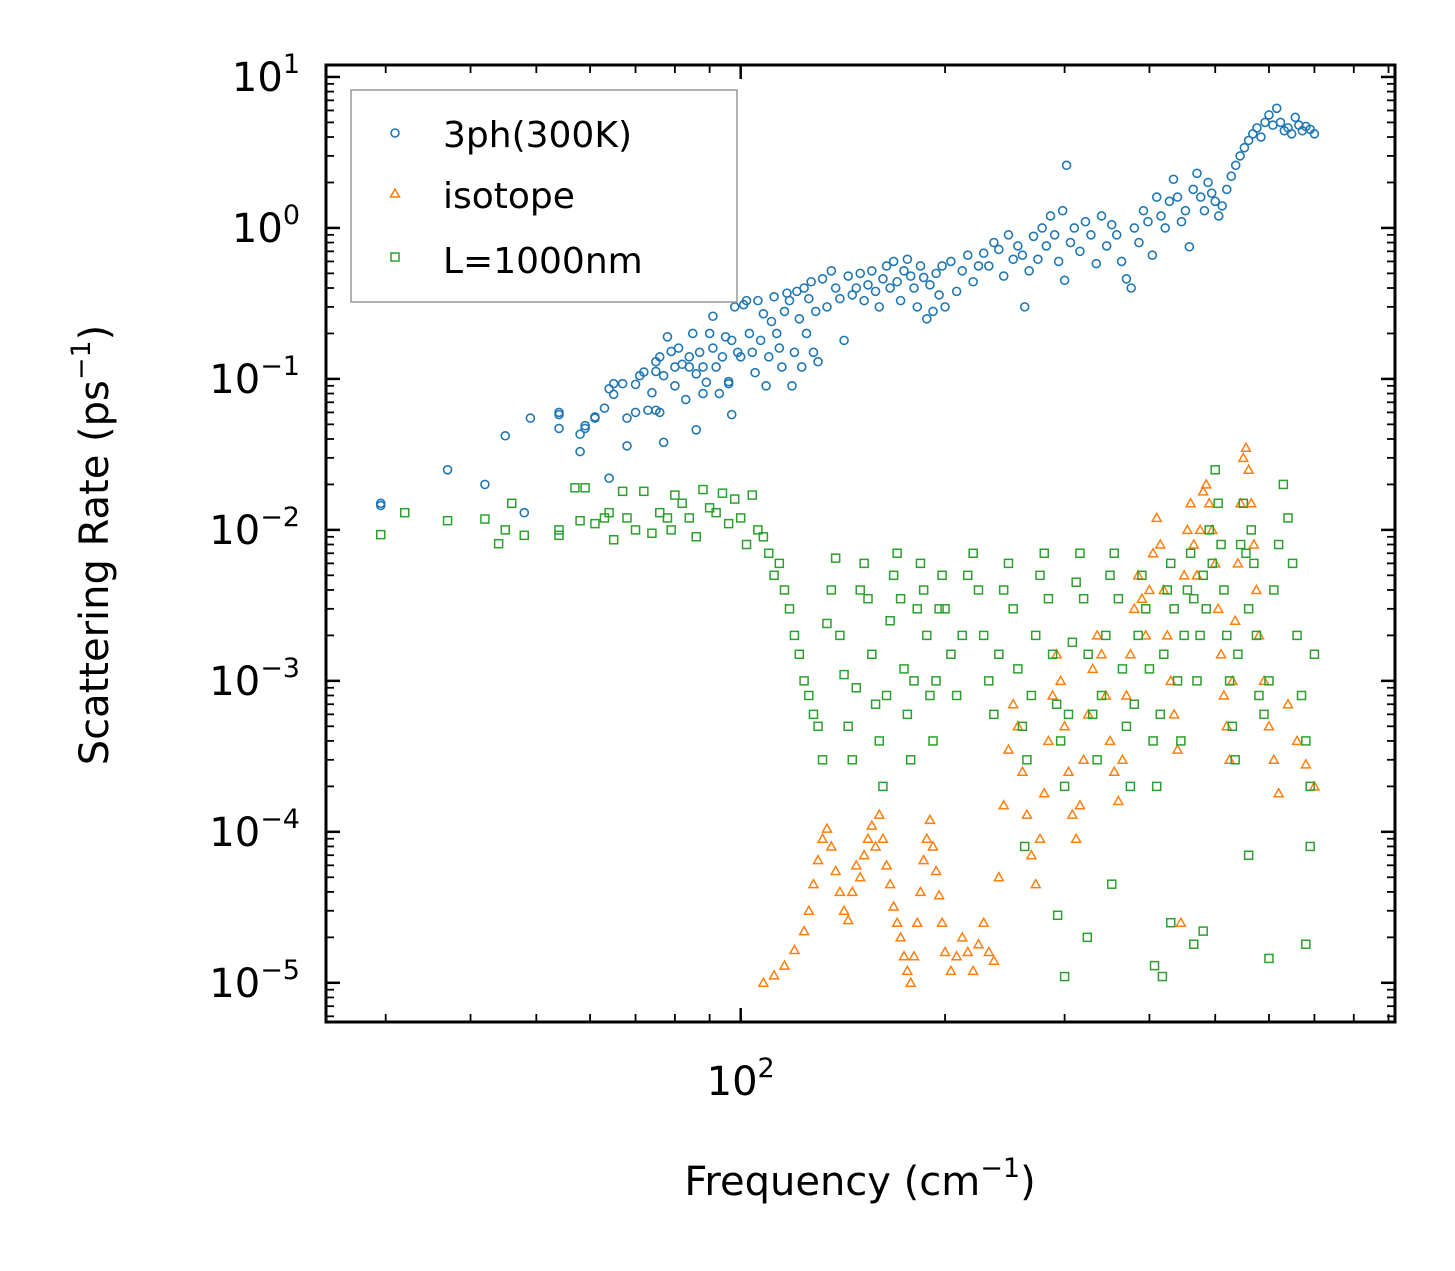 The image size is (1455, 1271). I want to click on legend-label-3ph: 3ph(300K), so click(537, 135).